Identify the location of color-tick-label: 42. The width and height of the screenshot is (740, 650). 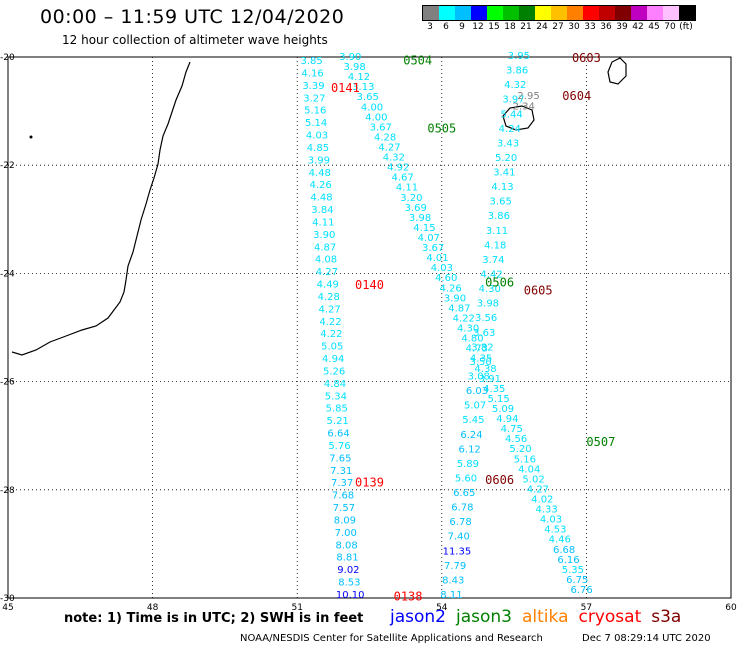
(638, 27).